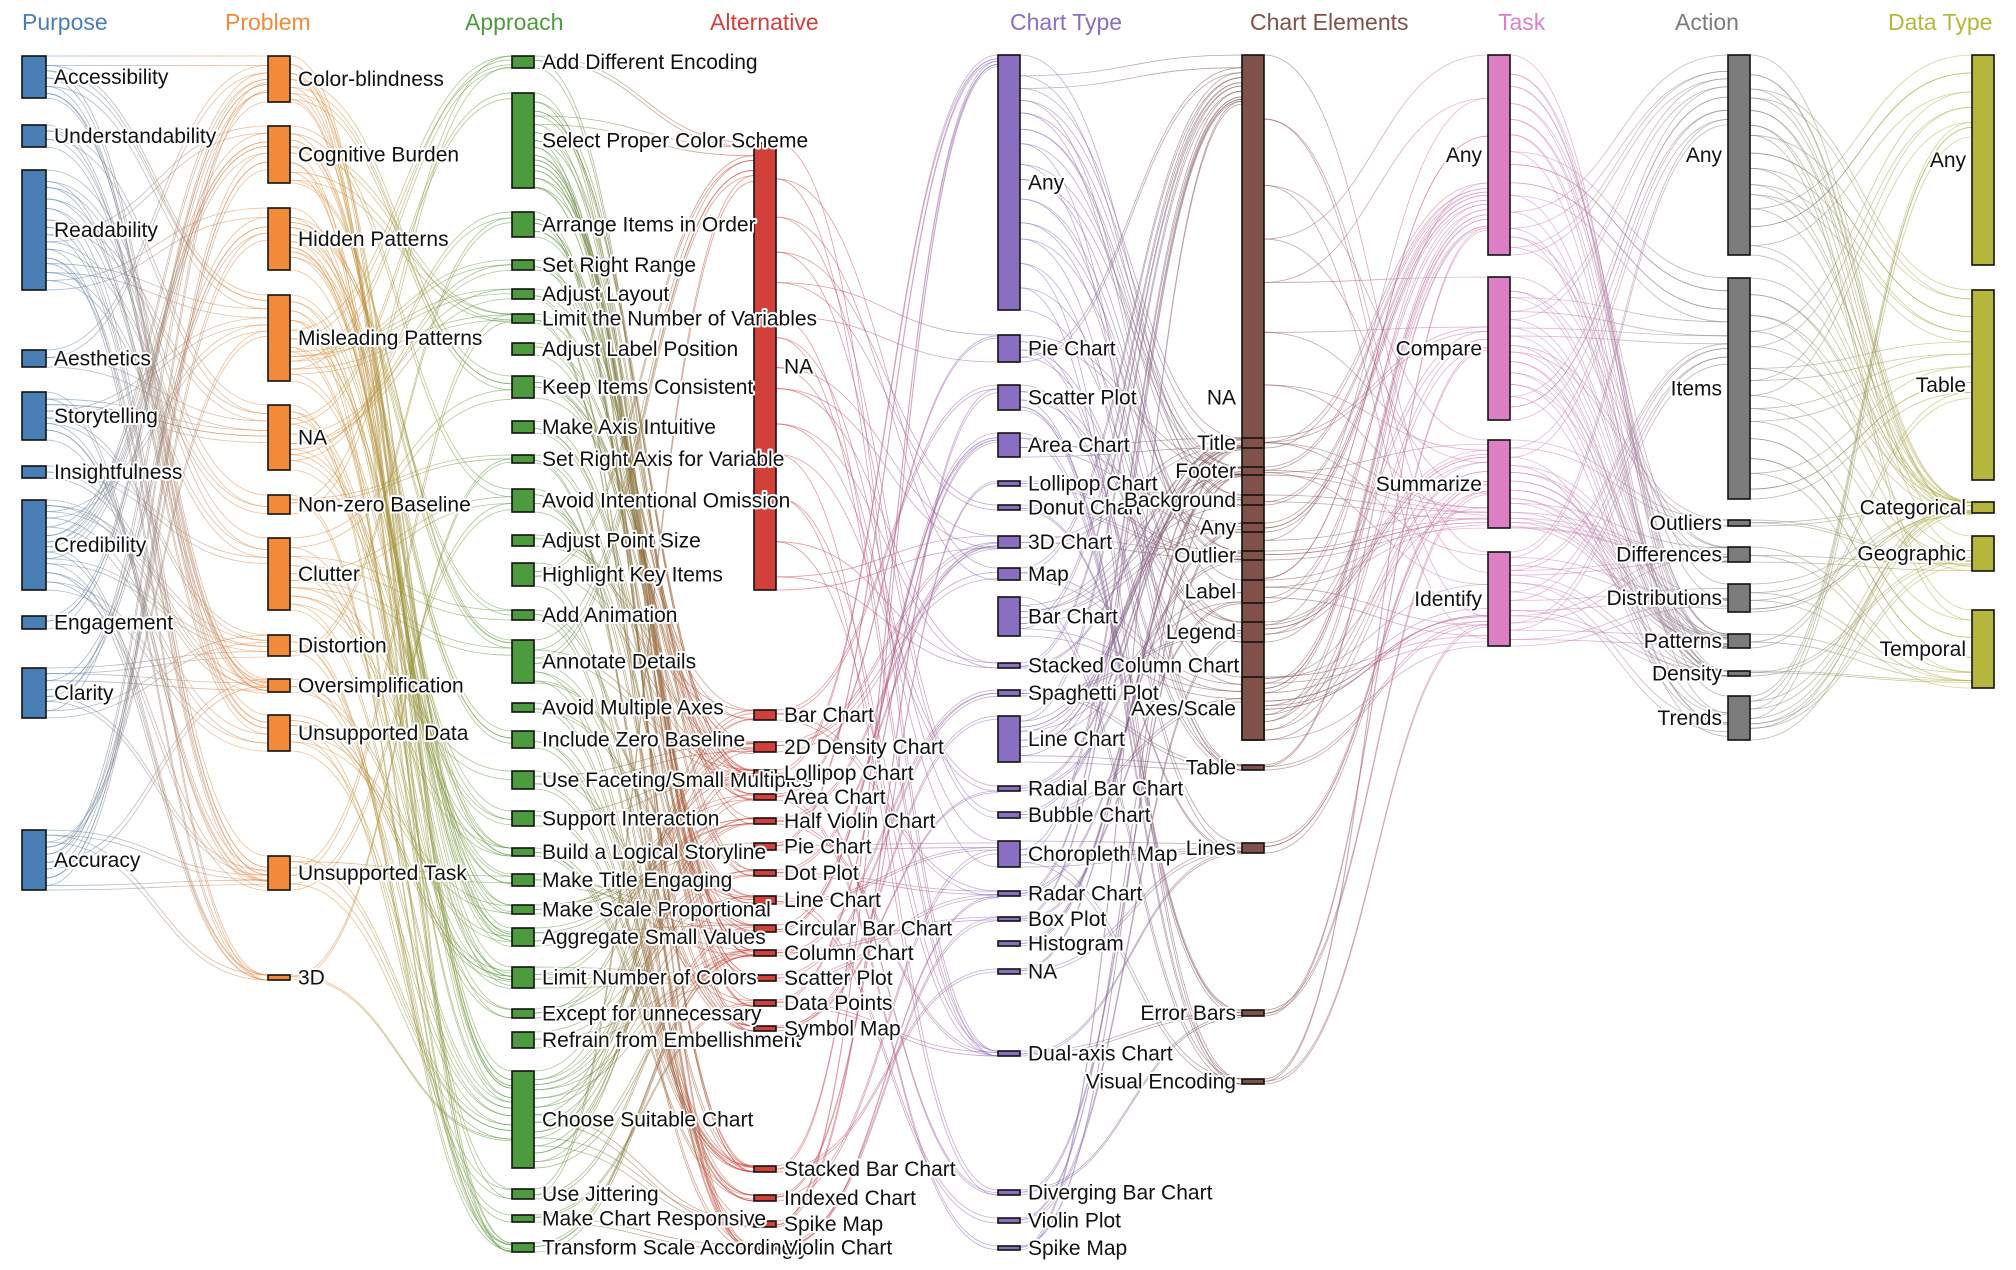 This screenshot has width=2016, height=1270. What do you see at coordinates (1253, 1013) in the screenshot?
I see `node-chart-elements-error-bars` at bounding box center [1253, 1013].